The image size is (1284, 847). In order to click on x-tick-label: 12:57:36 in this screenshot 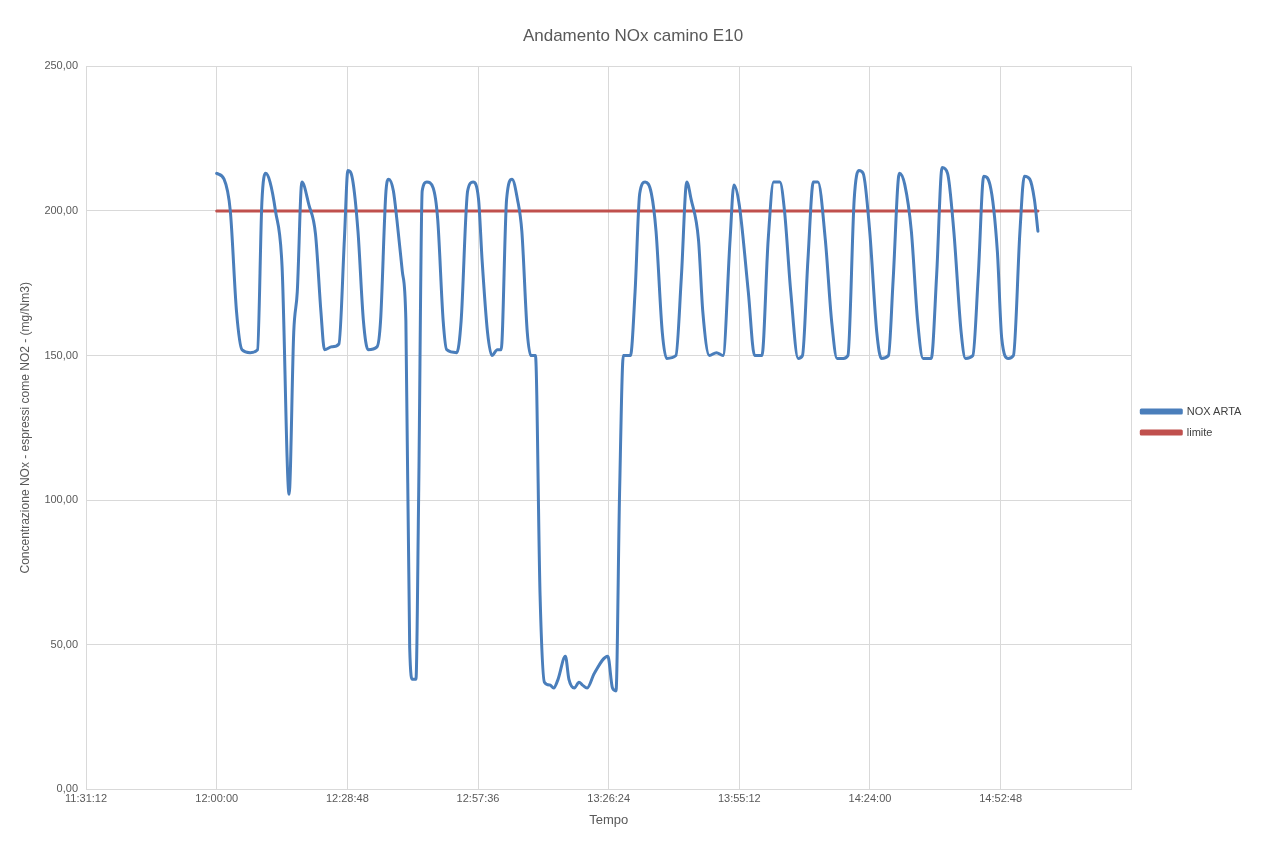, I will do `click(478, 797)`.